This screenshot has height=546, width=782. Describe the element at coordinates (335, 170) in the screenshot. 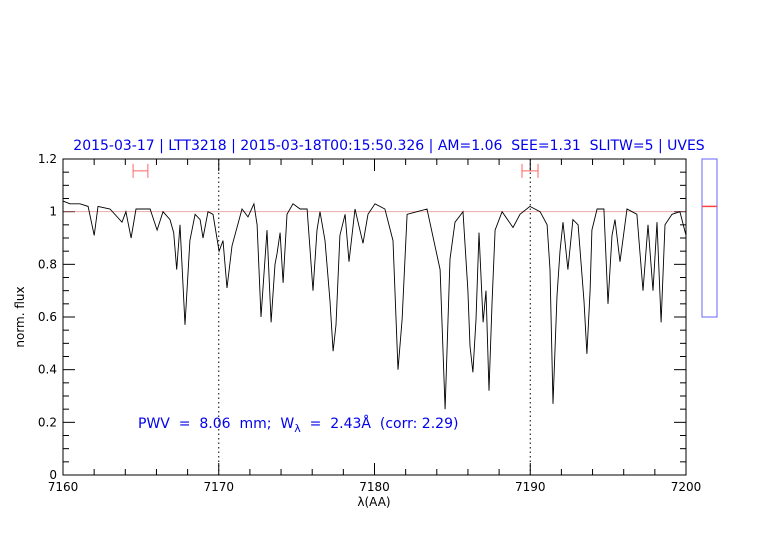

I see `error-bars` at that location.